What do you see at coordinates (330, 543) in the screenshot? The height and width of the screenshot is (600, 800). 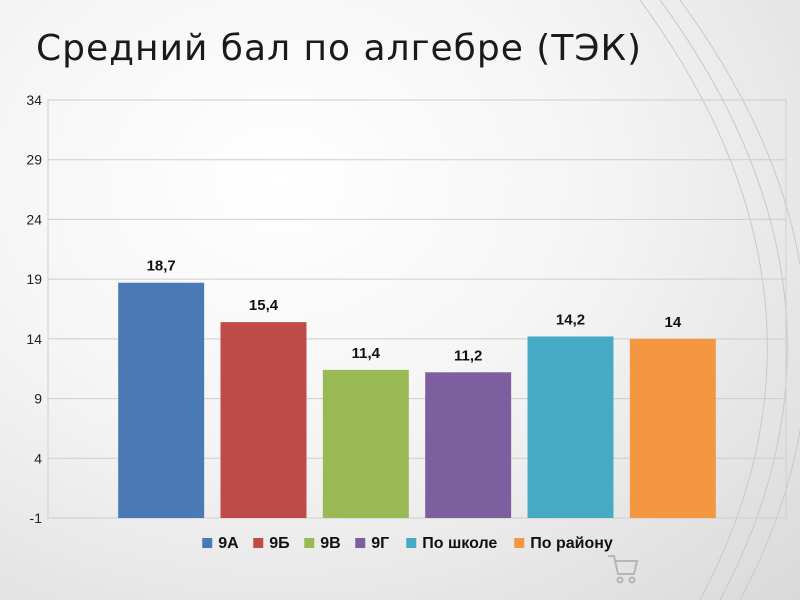 I see `legend-label: 9В` at bounding box center [330, 543].